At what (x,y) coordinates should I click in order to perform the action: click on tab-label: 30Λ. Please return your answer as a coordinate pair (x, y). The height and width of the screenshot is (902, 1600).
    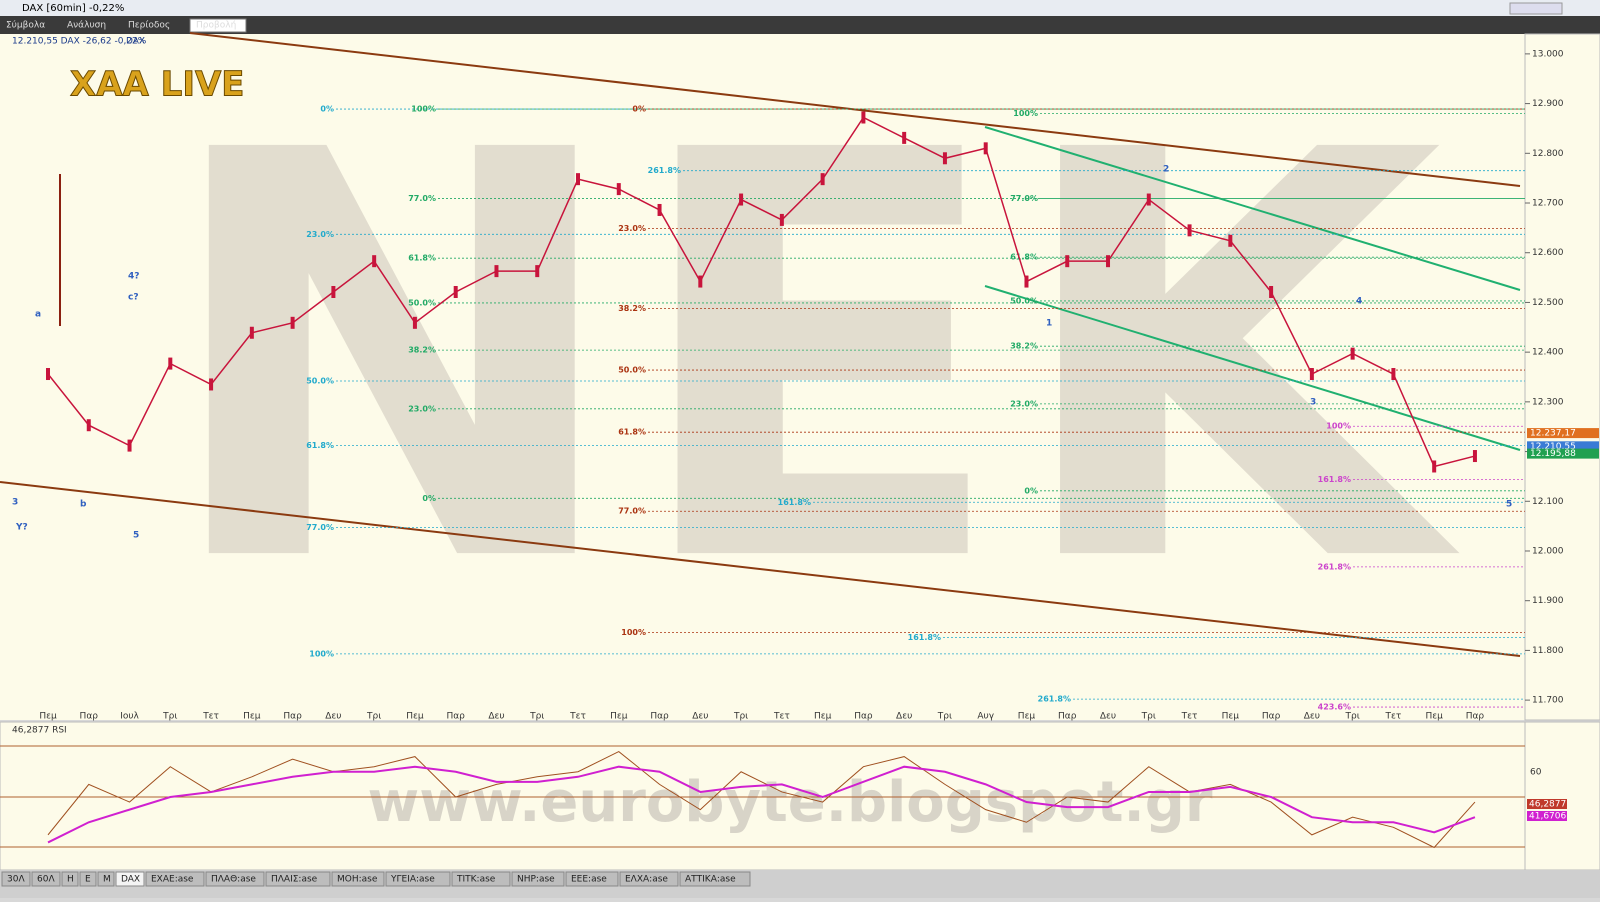
    Looking at the image, I should click on (16, 880).